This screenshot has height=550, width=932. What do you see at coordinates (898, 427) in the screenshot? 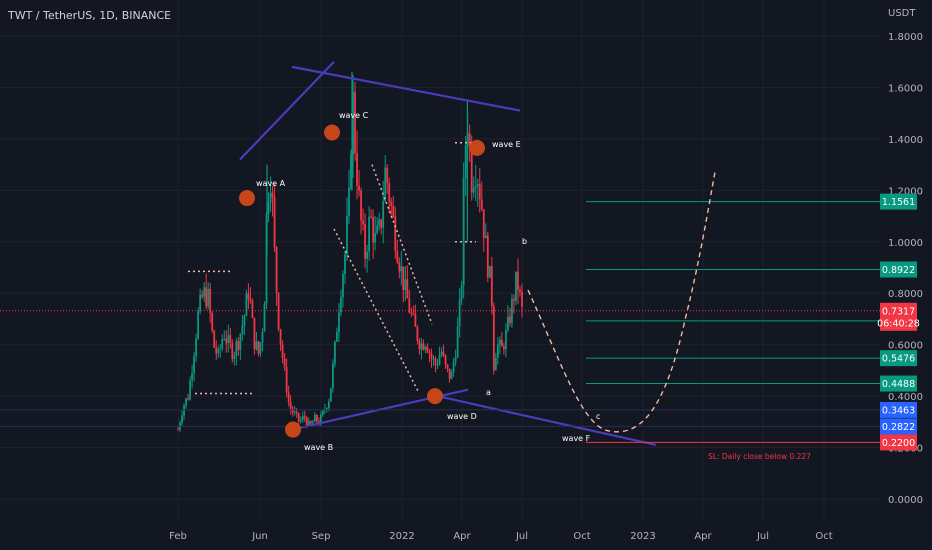
I see `price-tag-label: 0.2822` at bounding box center [898, 427].